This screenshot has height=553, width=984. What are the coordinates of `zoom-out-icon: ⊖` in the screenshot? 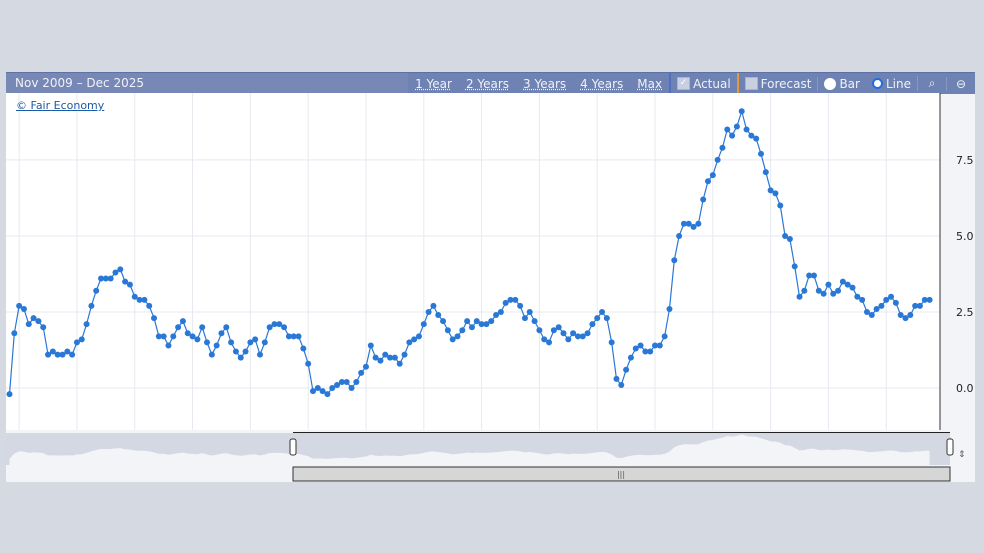 It's located at (960, 83).